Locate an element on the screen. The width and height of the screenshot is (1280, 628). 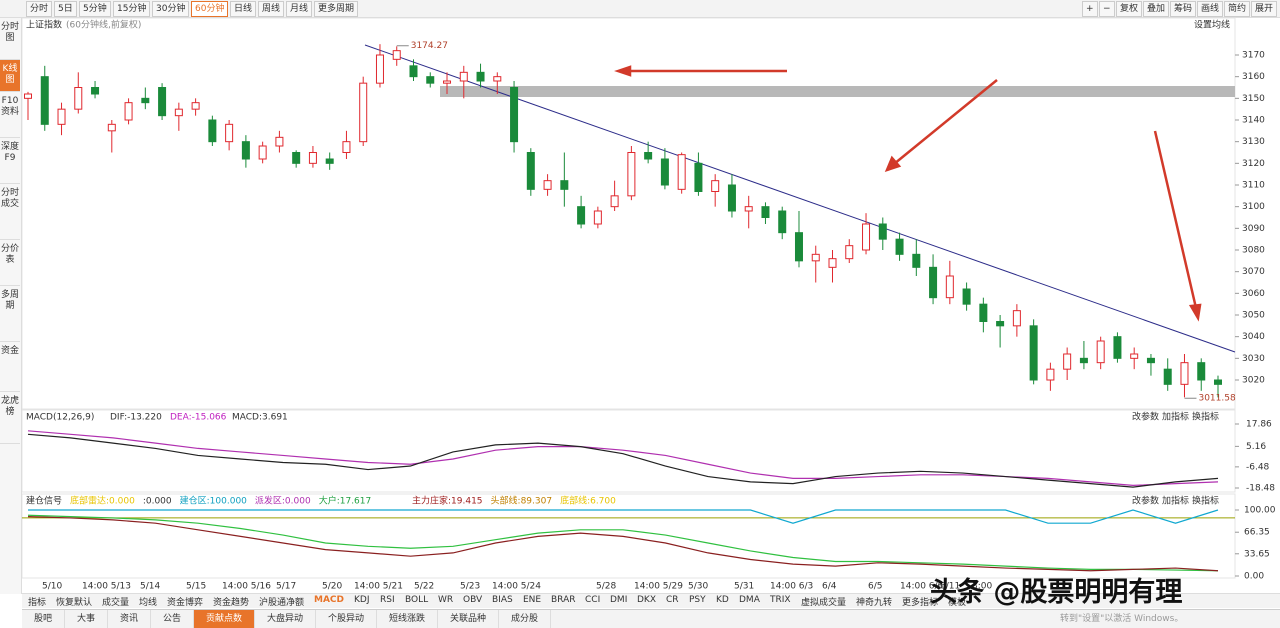
bottom-tab: 大盘异动 is located at coordinates (286, 619).